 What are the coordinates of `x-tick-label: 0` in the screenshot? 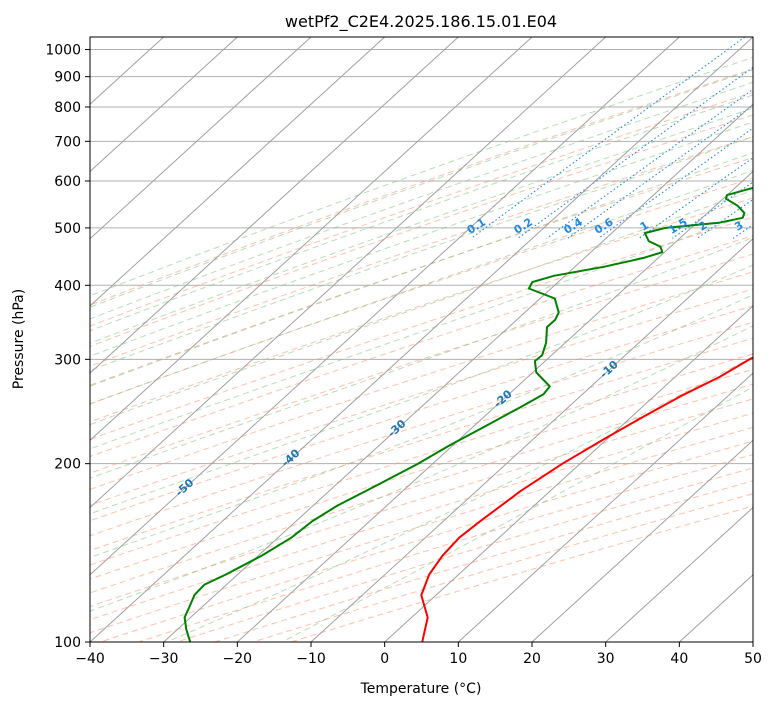 It's located at (384, 659).